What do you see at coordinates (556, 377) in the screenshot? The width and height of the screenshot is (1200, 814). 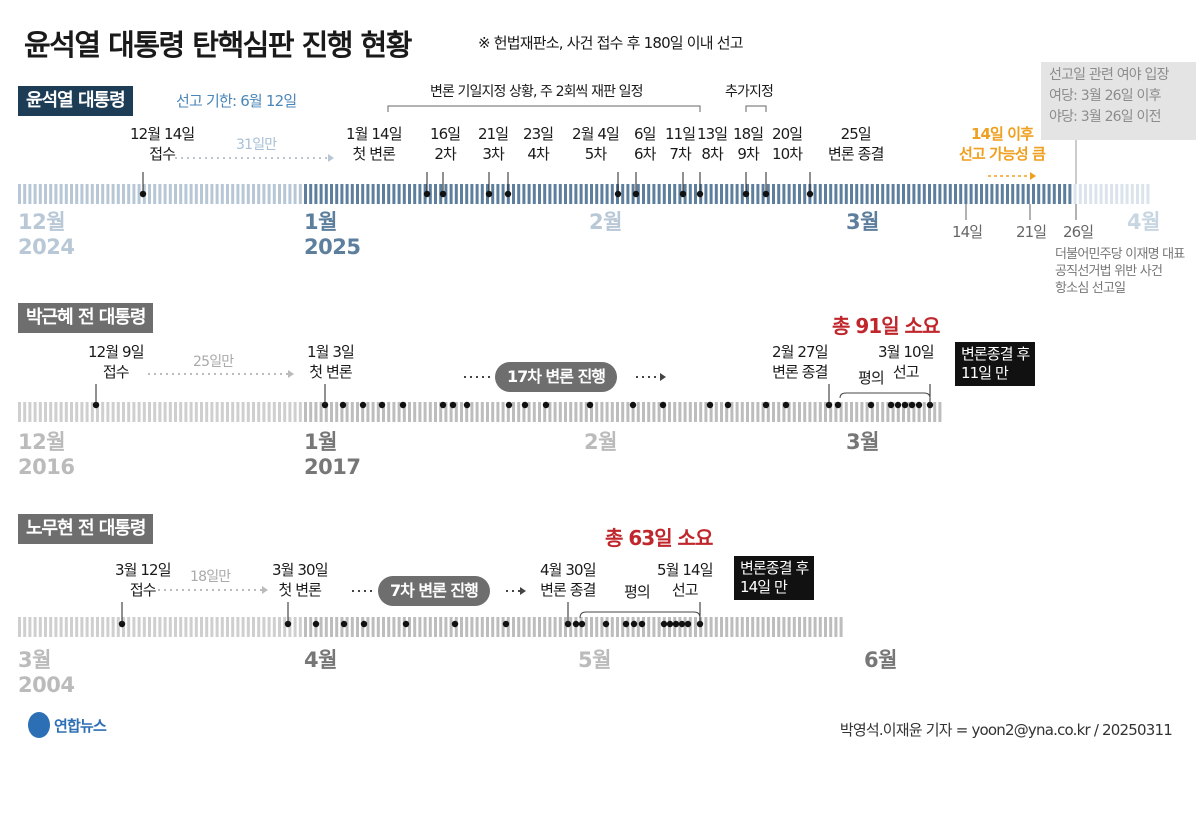 I see `hearing-count-pill: 17차 변론 진행` at bounding box center [556, 377].